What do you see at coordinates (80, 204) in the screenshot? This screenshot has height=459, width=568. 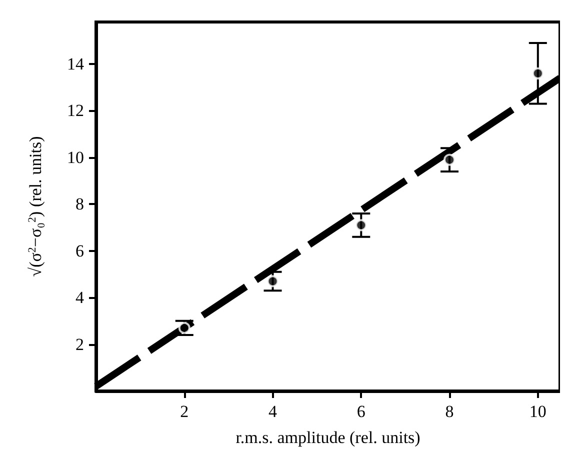 I see `y-tick-label: 8` at bounding box center [80, 204].